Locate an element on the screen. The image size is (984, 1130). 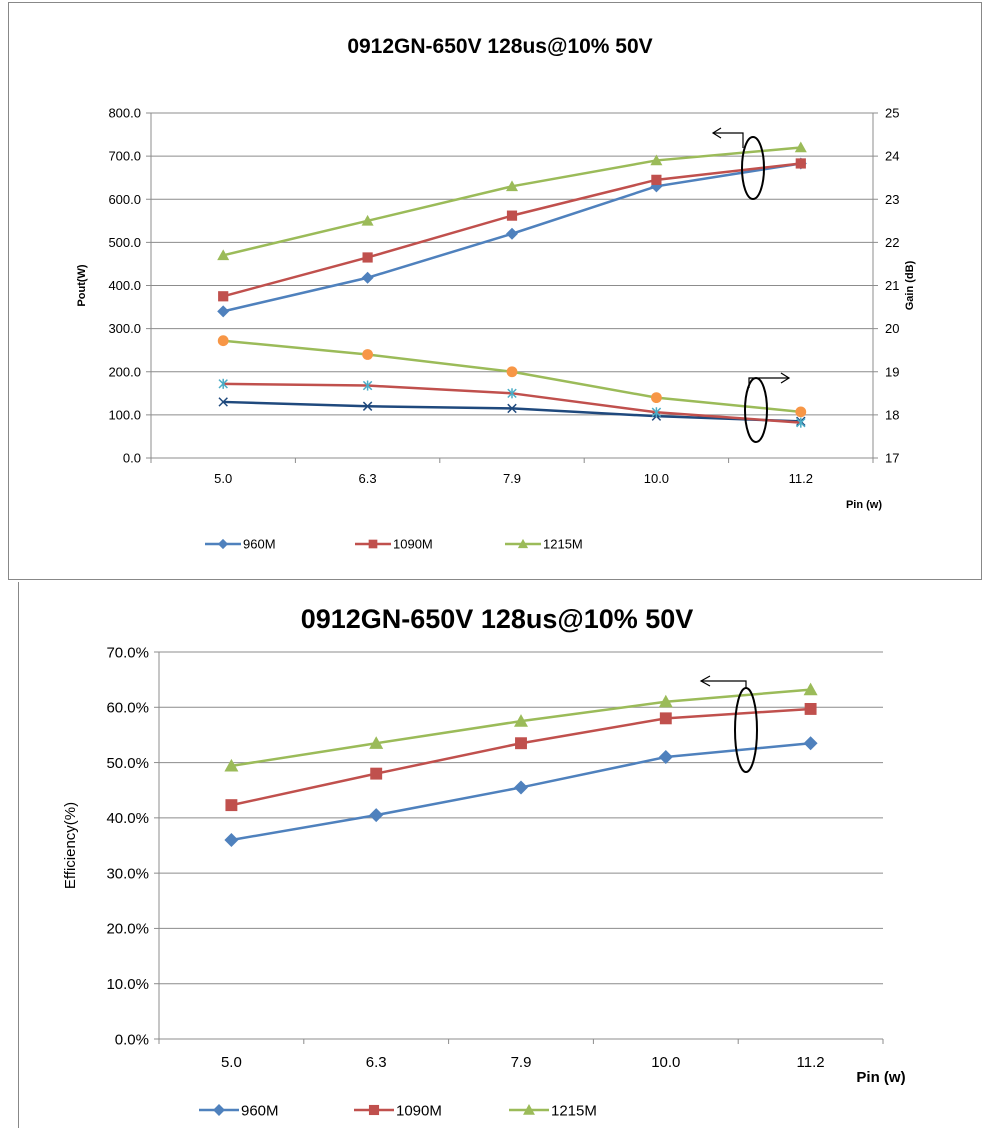
series-line-1215M is located at coordinates (521, 728).